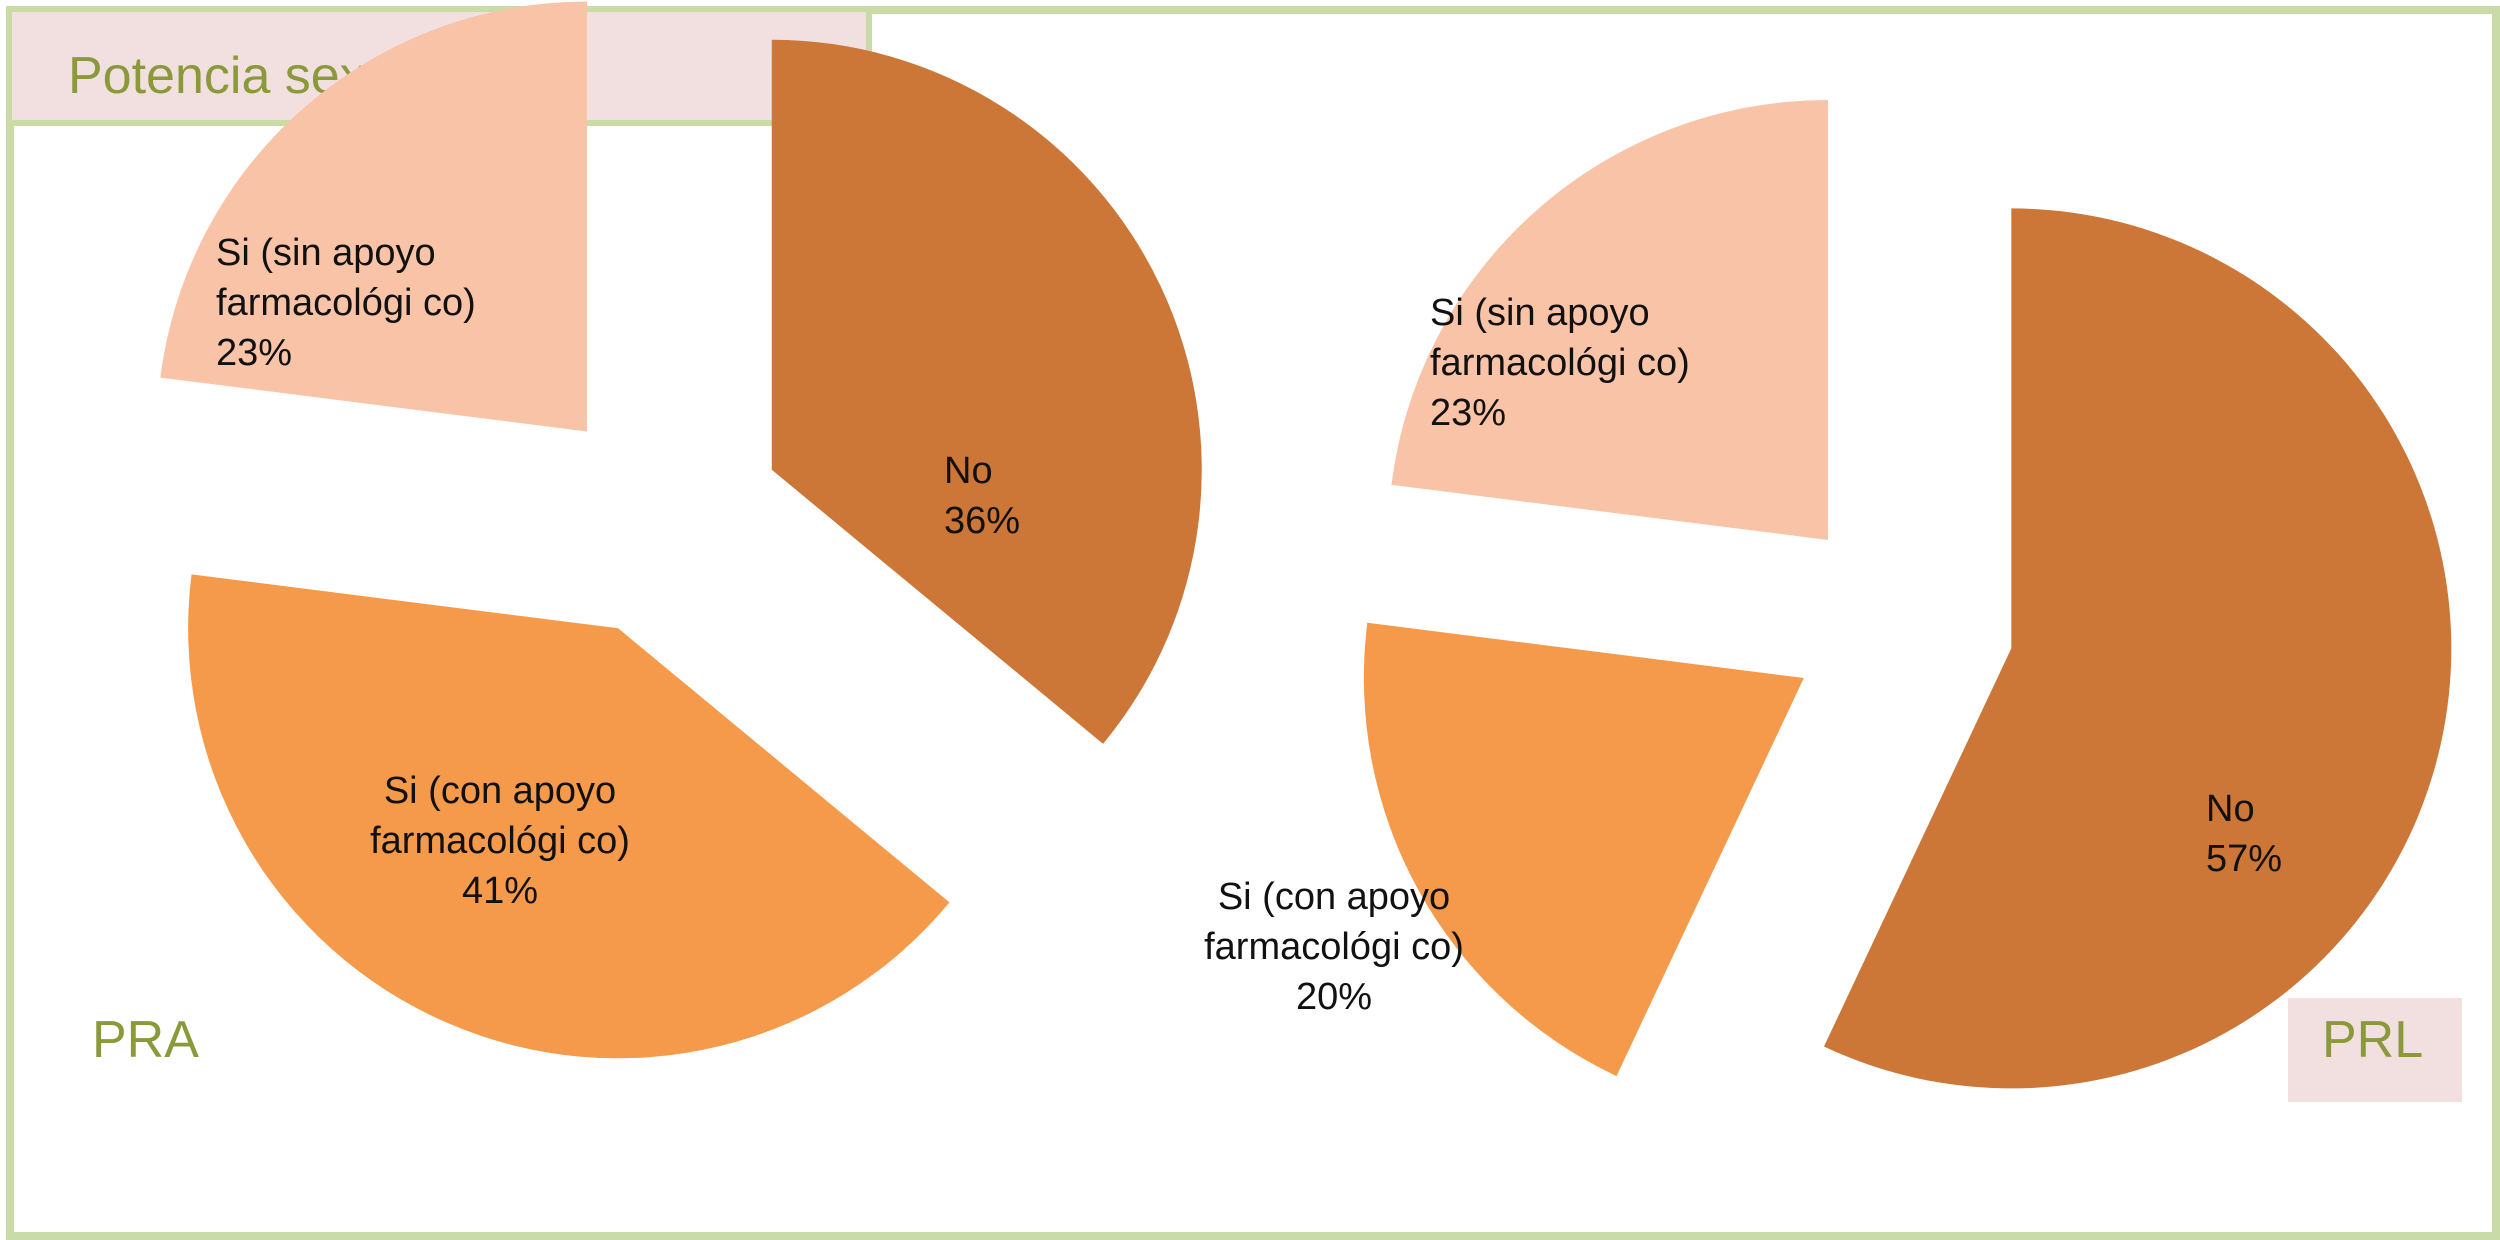 The image size is (2500, 1240). Describe the element at coordinates (2230, 809) in the screenshot. I see `prl-label-no-line1: No` at that location.